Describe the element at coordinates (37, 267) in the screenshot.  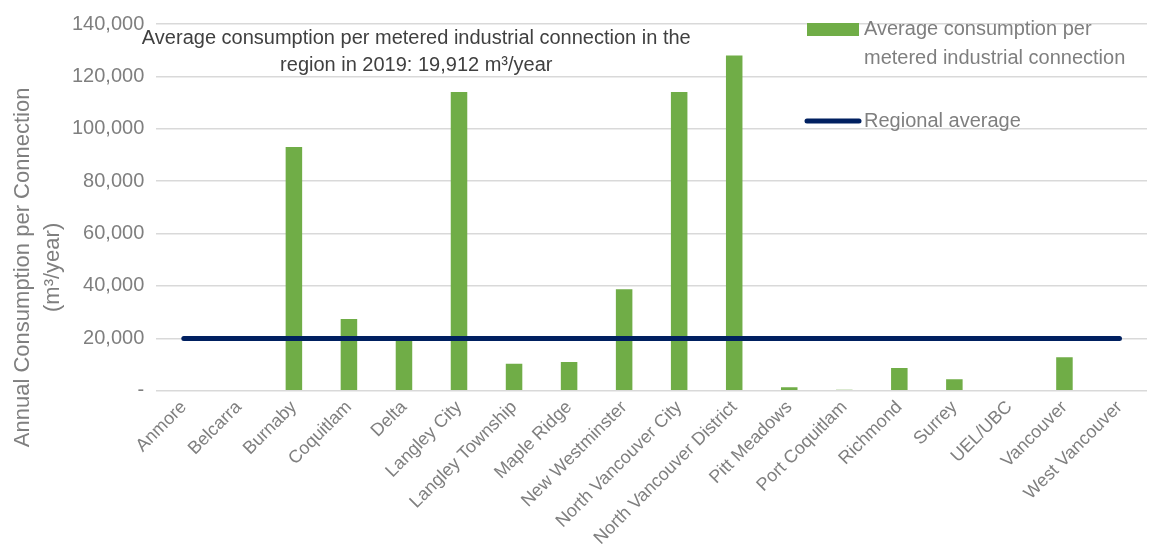
I see `y-axis-title: Annual Consumption per Connection (m³/year)` at that location.